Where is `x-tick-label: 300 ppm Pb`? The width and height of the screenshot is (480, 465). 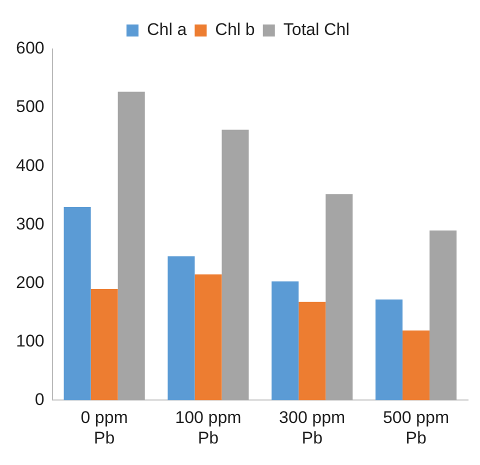
x-tick-label: 300 ppm Pb is located at coordinates (312, 428).